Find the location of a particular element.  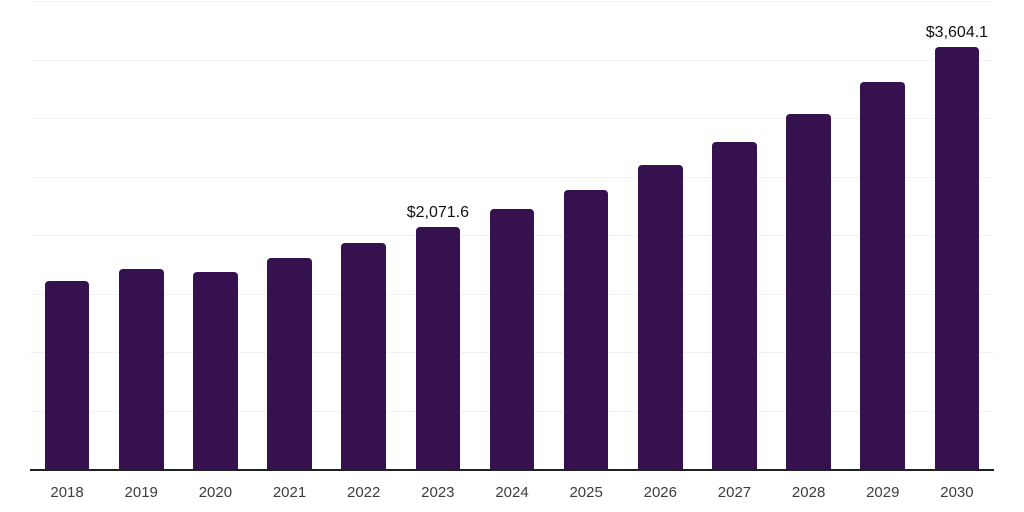

x-tick-label-2030: 2030 is located at coordinates (957, 492).